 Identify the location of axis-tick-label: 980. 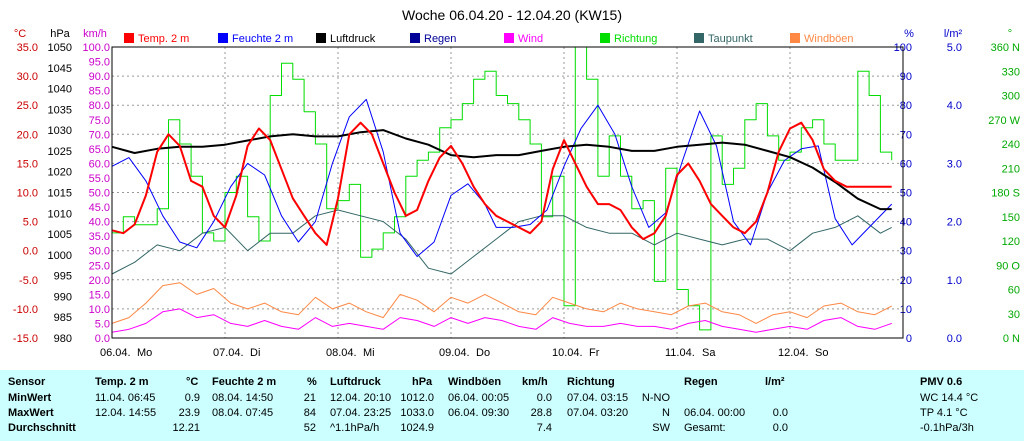
(63, 339).